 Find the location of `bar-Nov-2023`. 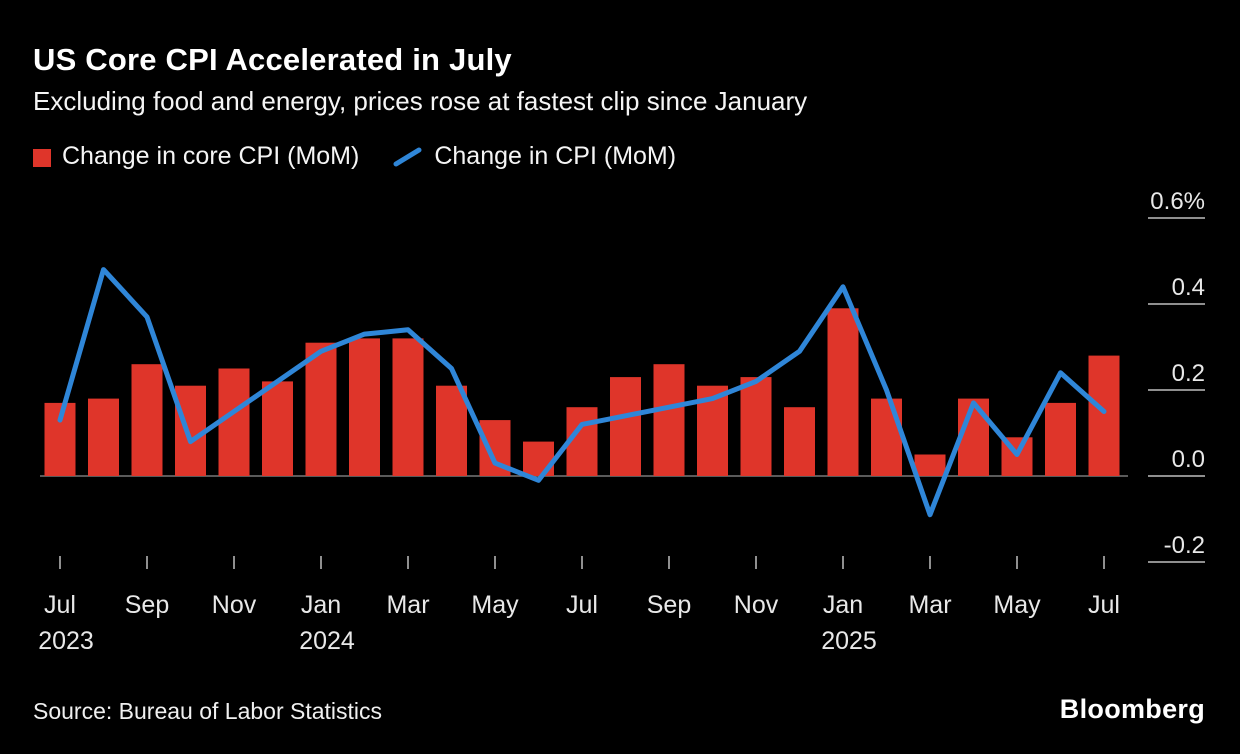

bar-Nov-2023 is located at coordinates (234, 422).